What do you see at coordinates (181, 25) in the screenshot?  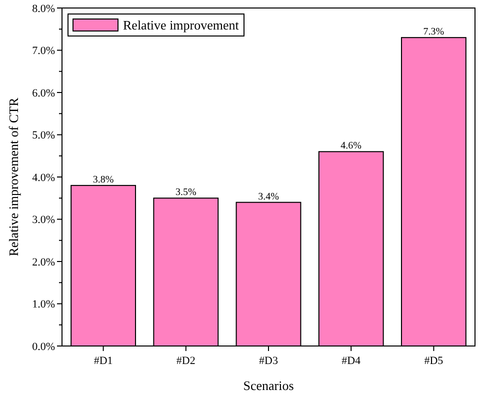 I see `legend-label: Relative improvement` at bounding box center [181, 25].